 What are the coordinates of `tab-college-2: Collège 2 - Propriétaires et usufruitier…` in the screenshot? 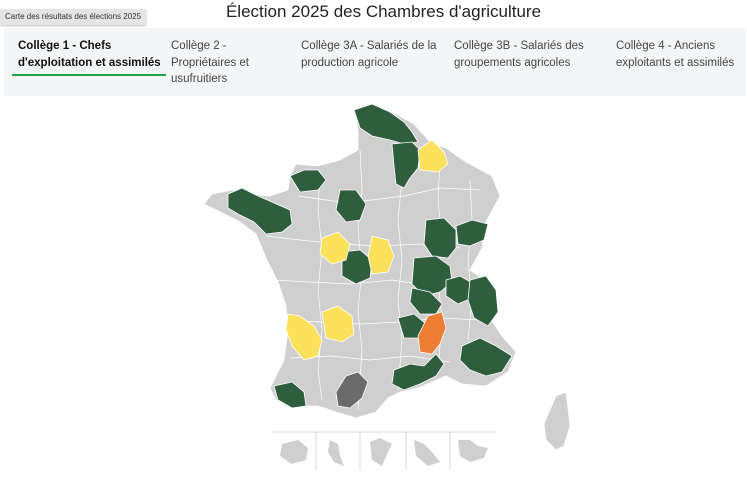 It's located at (210, 63).